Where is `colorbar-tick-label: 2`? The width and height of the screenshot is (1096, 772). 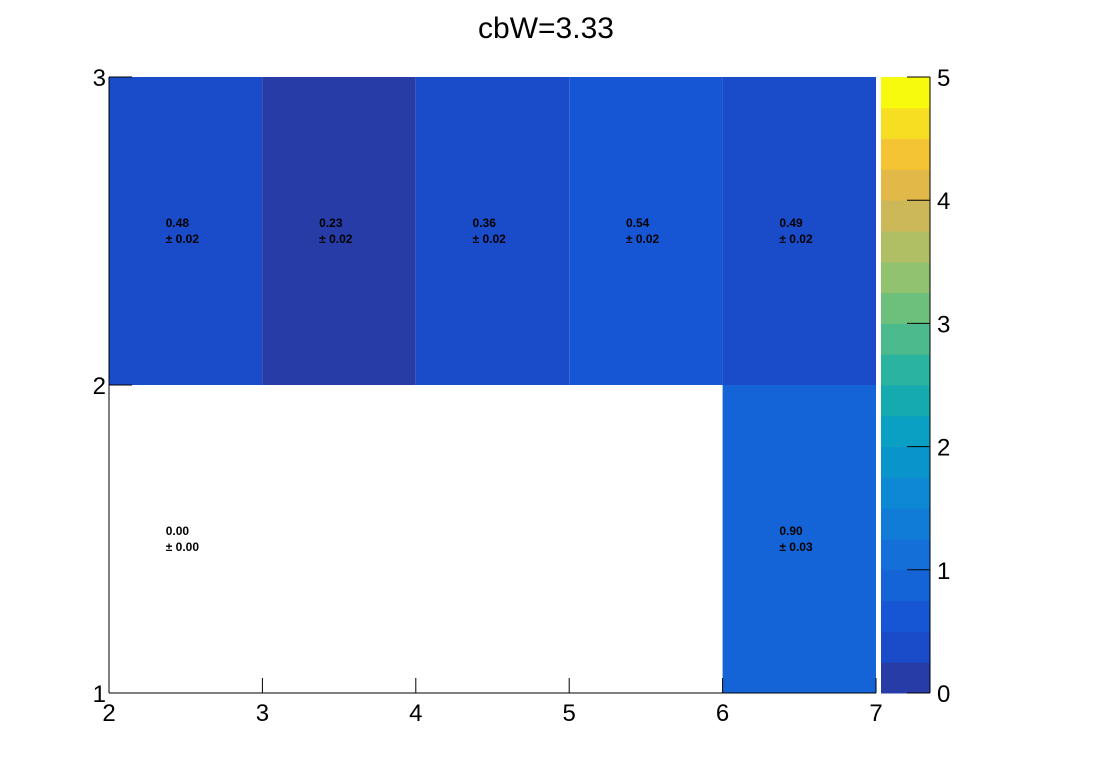
colorbar-tick-label: 2 is located at coordinates (943, 448).